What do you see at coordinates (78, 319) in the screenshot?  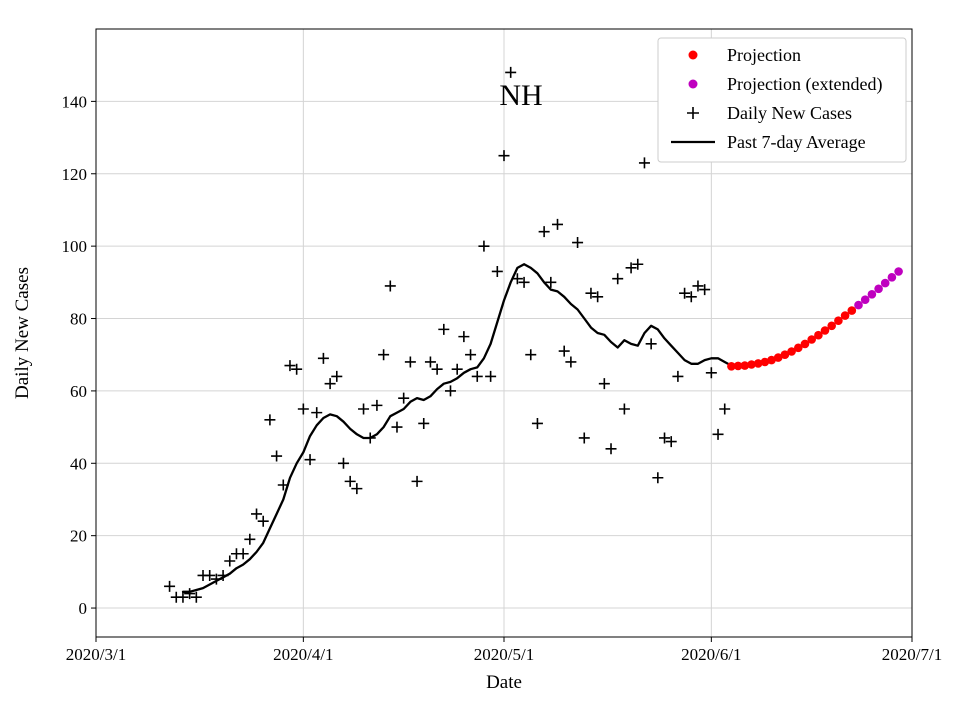 I see `y-tick-label: 80` at bounding box center [78, 319].